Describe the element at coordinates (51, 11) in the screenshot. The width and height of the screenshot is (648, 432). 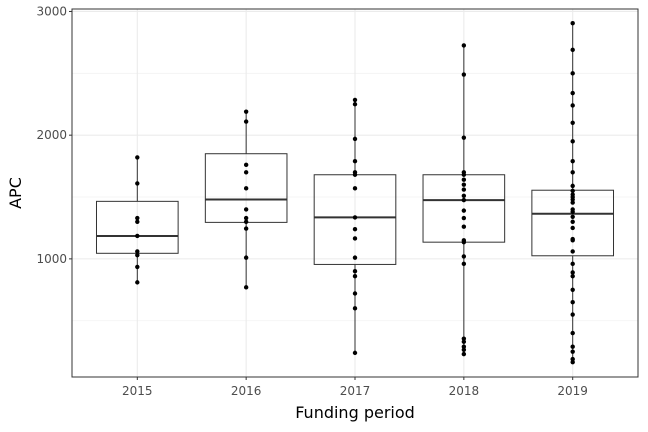
I see `y-tick-label: 3000` at that location.